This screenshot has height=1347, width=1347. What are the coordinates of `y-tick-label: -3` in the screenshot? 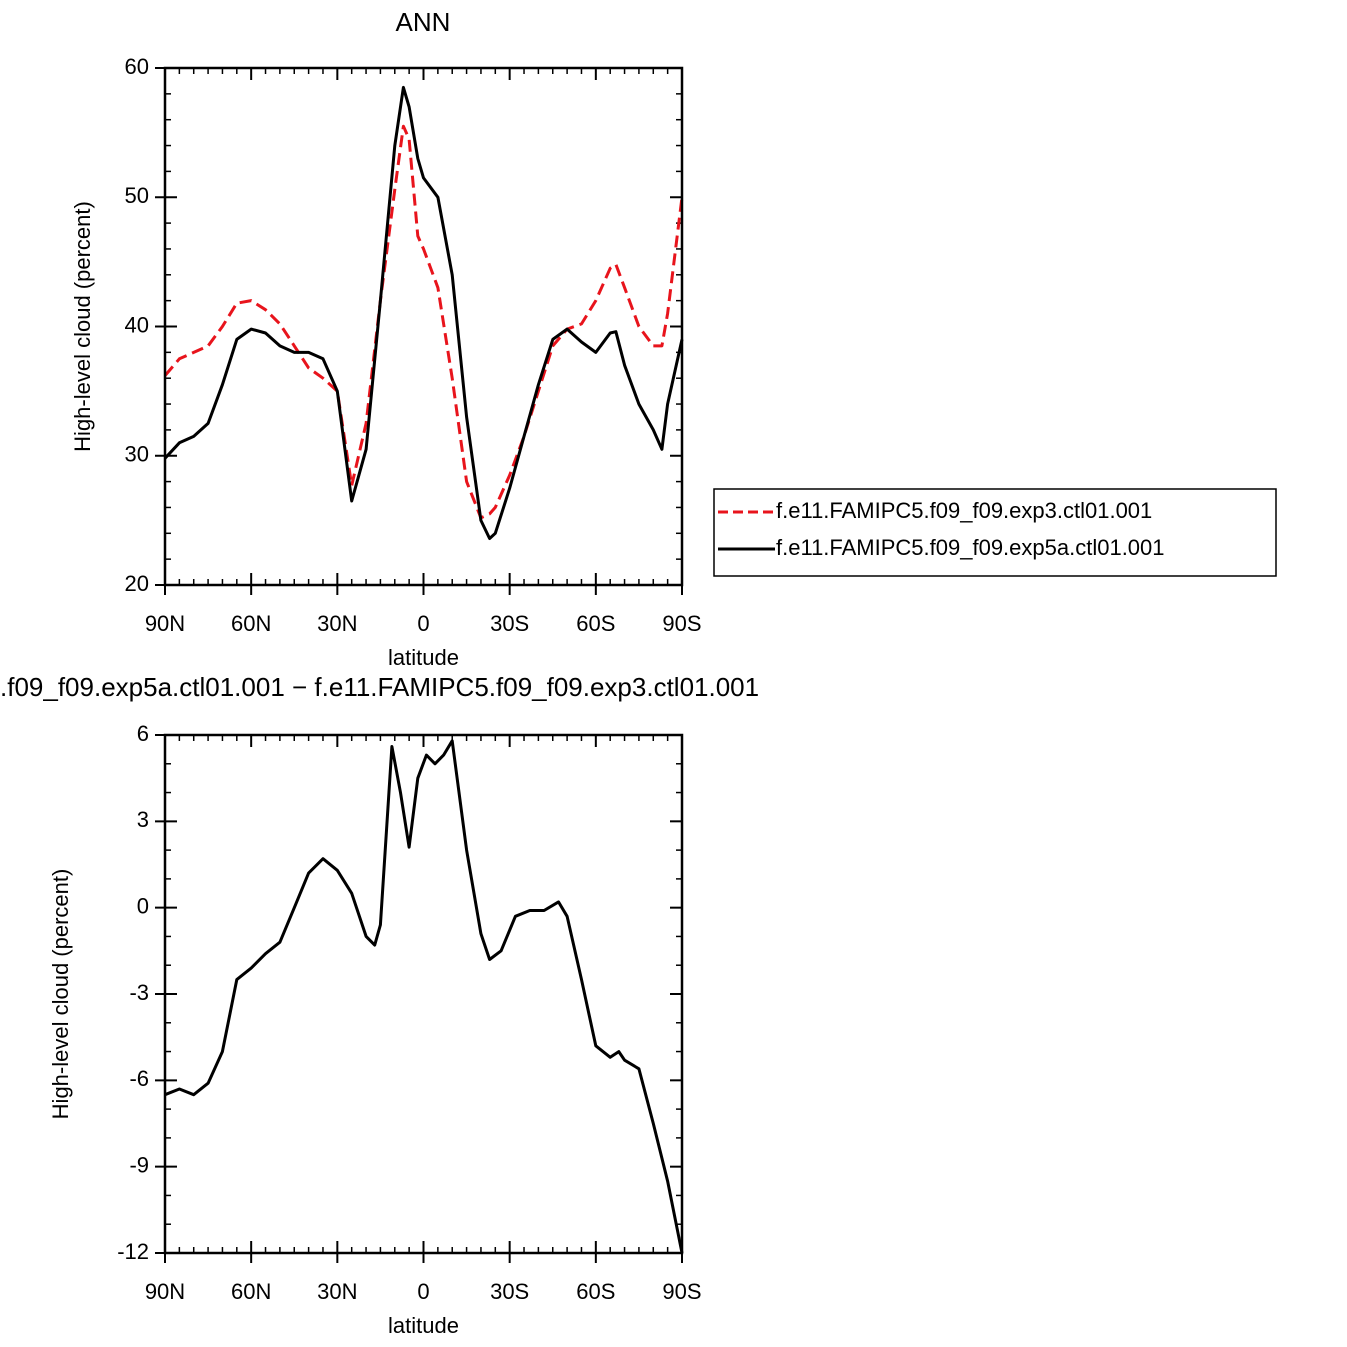 It's located at (139, 992).